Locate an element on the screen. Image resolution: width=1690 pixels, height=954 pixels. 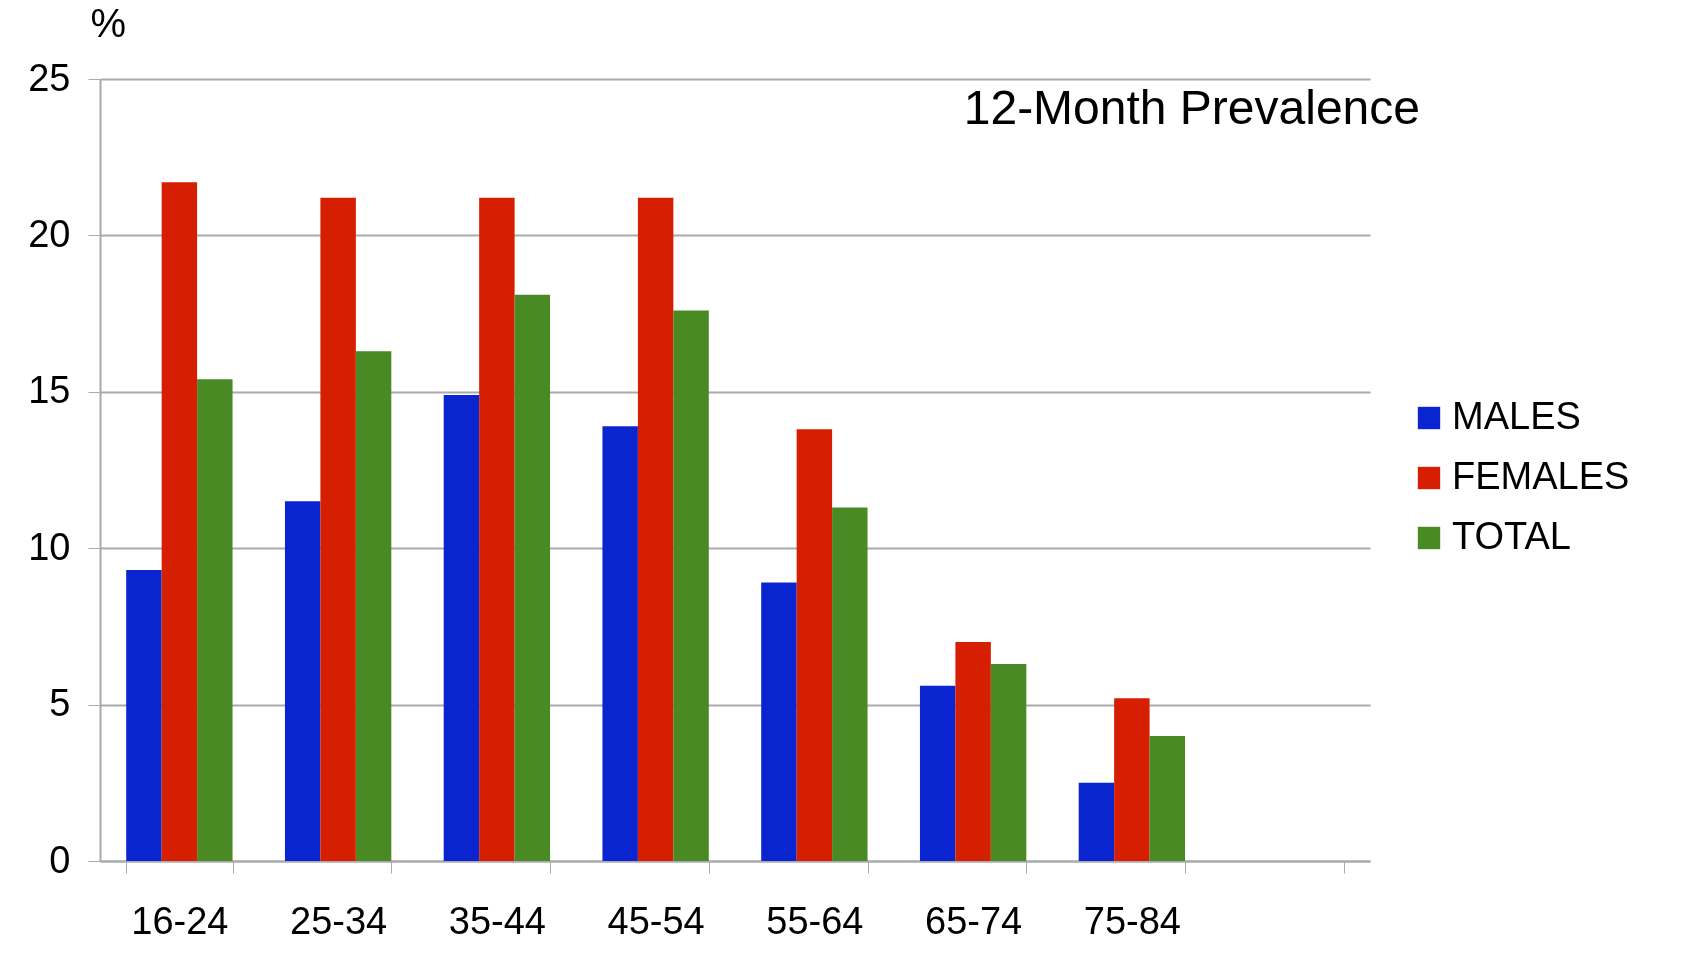
chart-title: 12-Month Prevalence is located at coordinates (1191, 107).